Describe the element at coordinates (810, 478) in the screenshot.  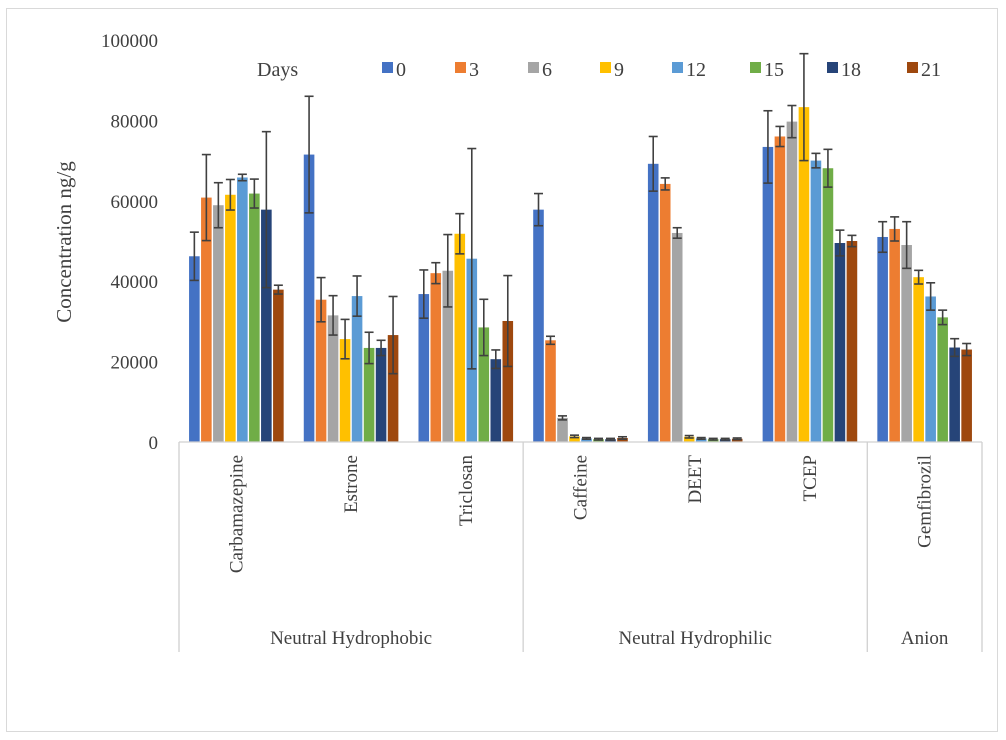
I see `x-category-label: TCEP` at that location.